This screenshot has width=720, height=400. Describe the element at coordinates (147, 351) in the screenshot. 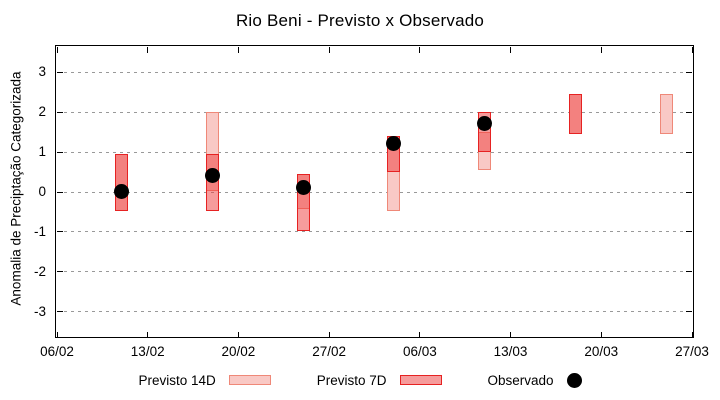

I see `x-tick-label: 13/02` at that location.